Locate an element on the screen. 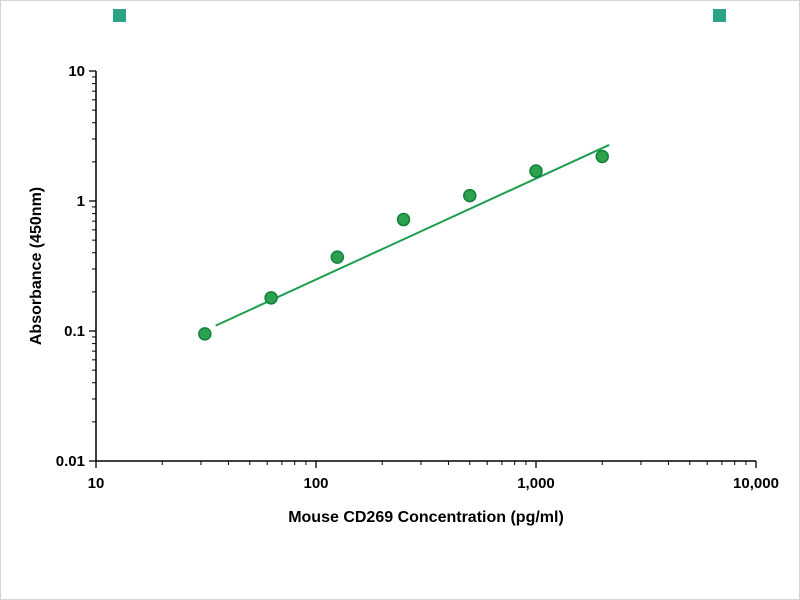  y-tick-label: 0.1 is located at coordinates (74, 331).